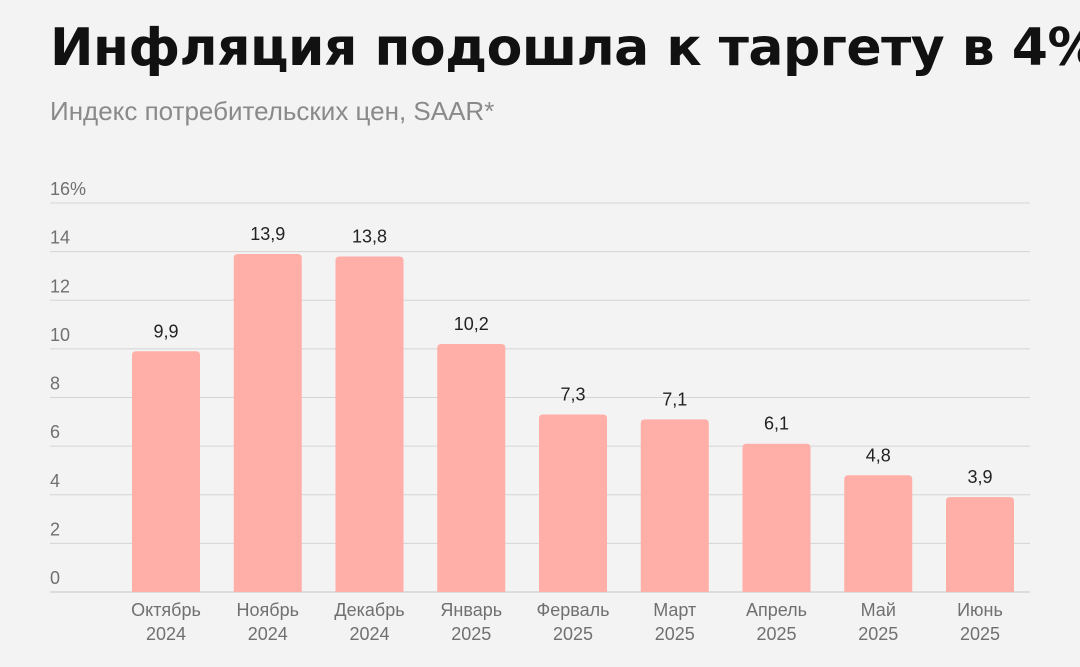 This screenshot has width=1080, height=667. Describe the element at coordinates (674, 610) in the screenshot. I see `category-label-month: Март` at that location.